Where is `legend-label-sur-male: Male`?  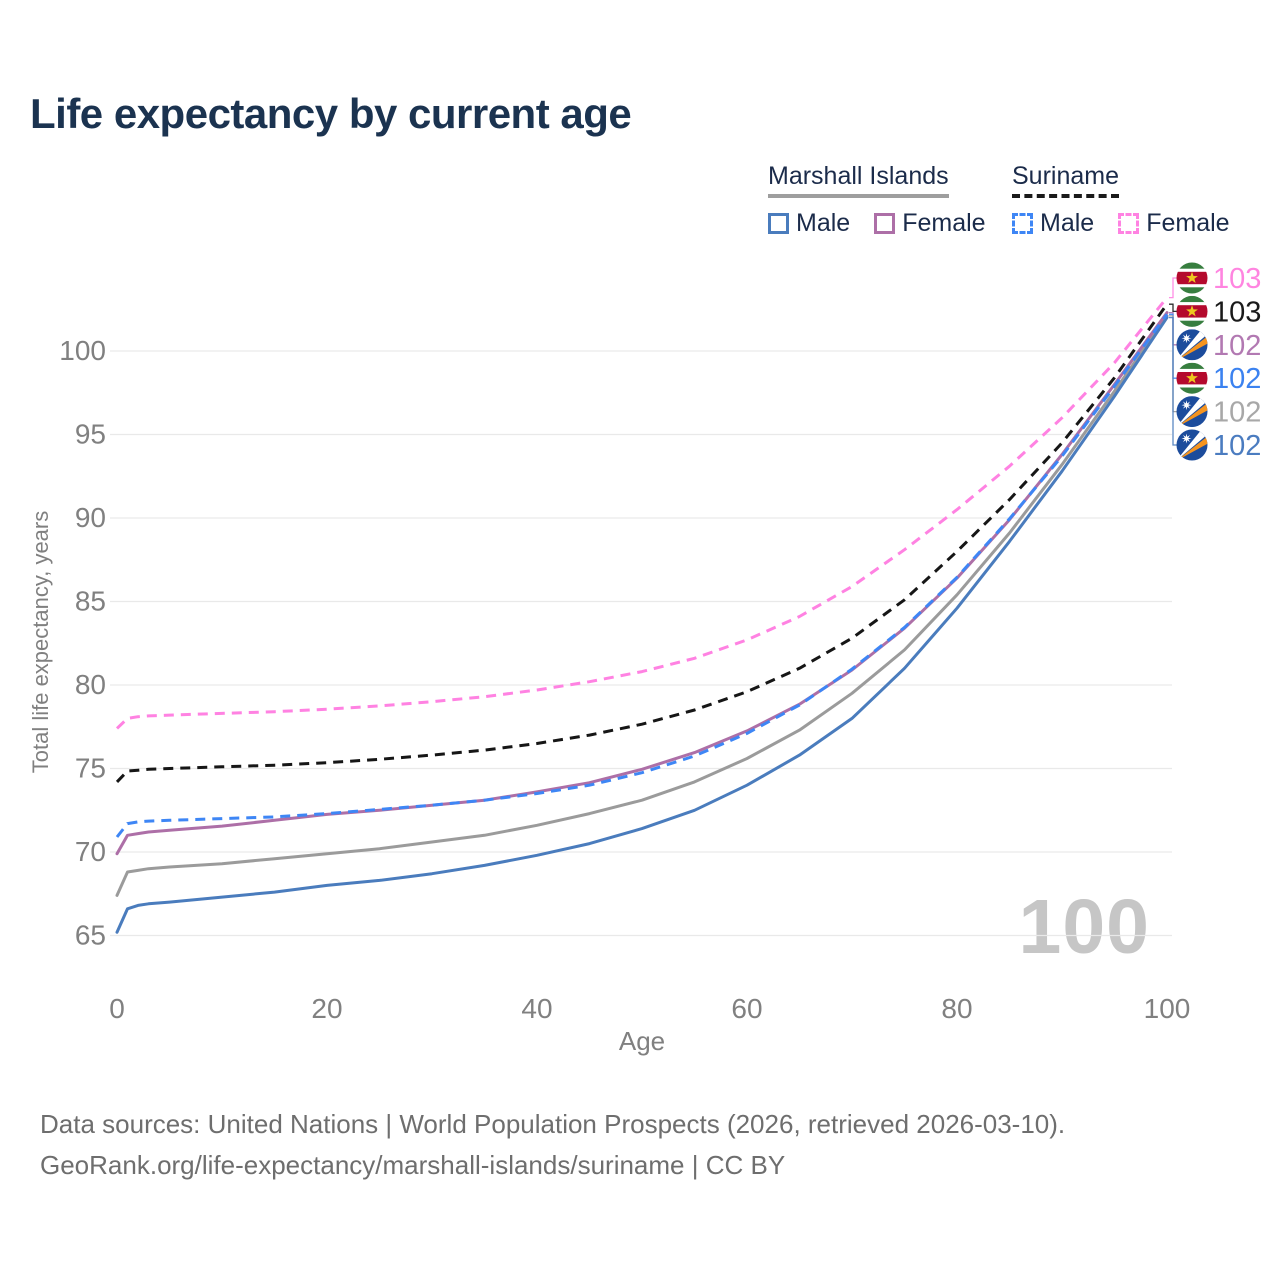
legend-label-sur-male: Male is located at coordinates (1067, 223).